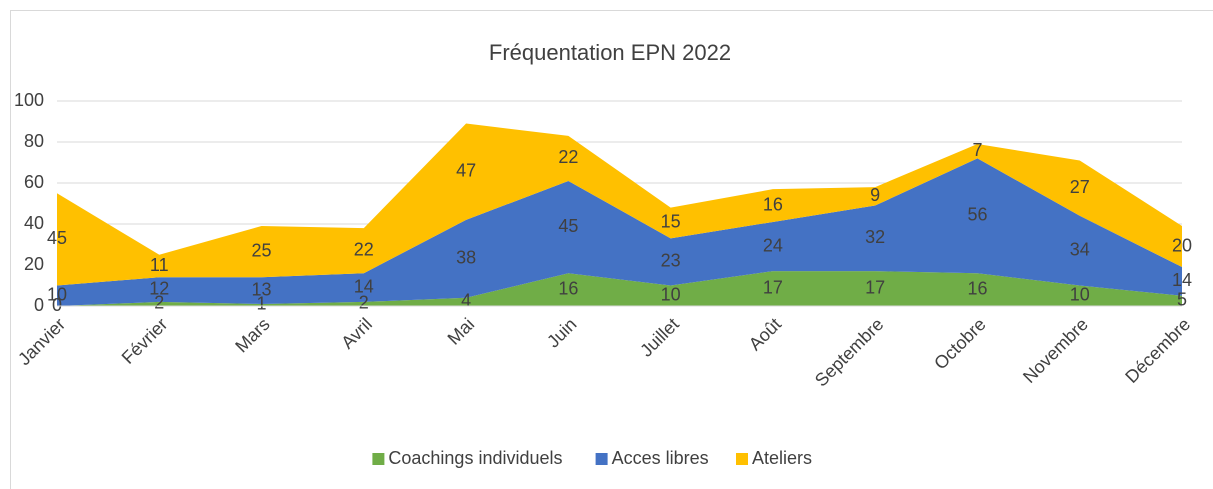  What do you see at coordinates (159, 265) in the screenshot?
I see `data-label: 11` at bounding box center [159, 265].